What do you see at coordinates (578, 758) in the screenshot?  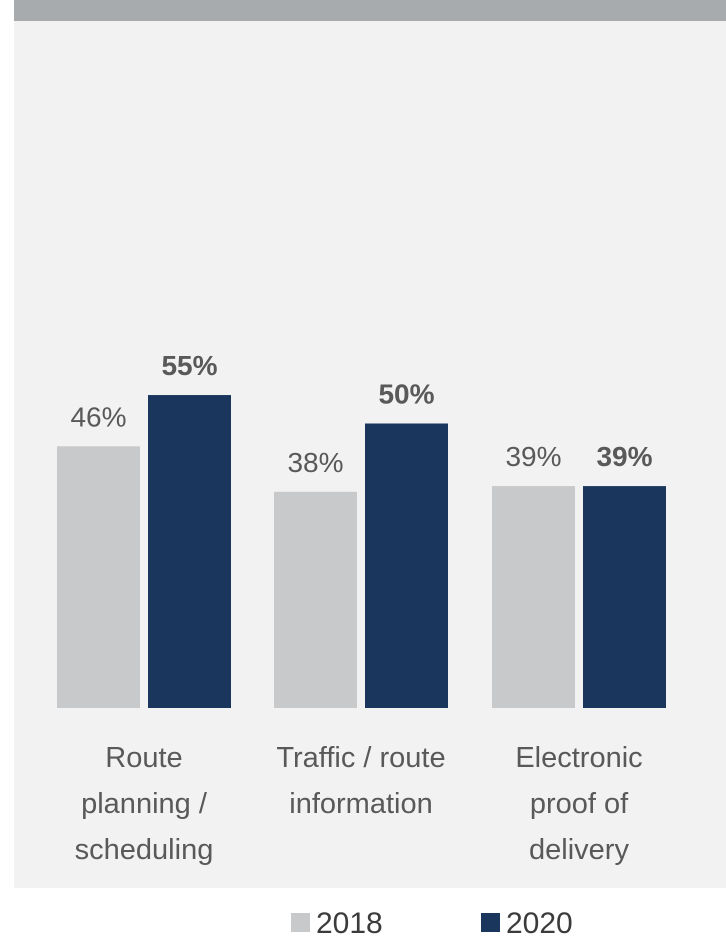 I see `category-label-2-0: Electronic` at bounding box center [578, 758].